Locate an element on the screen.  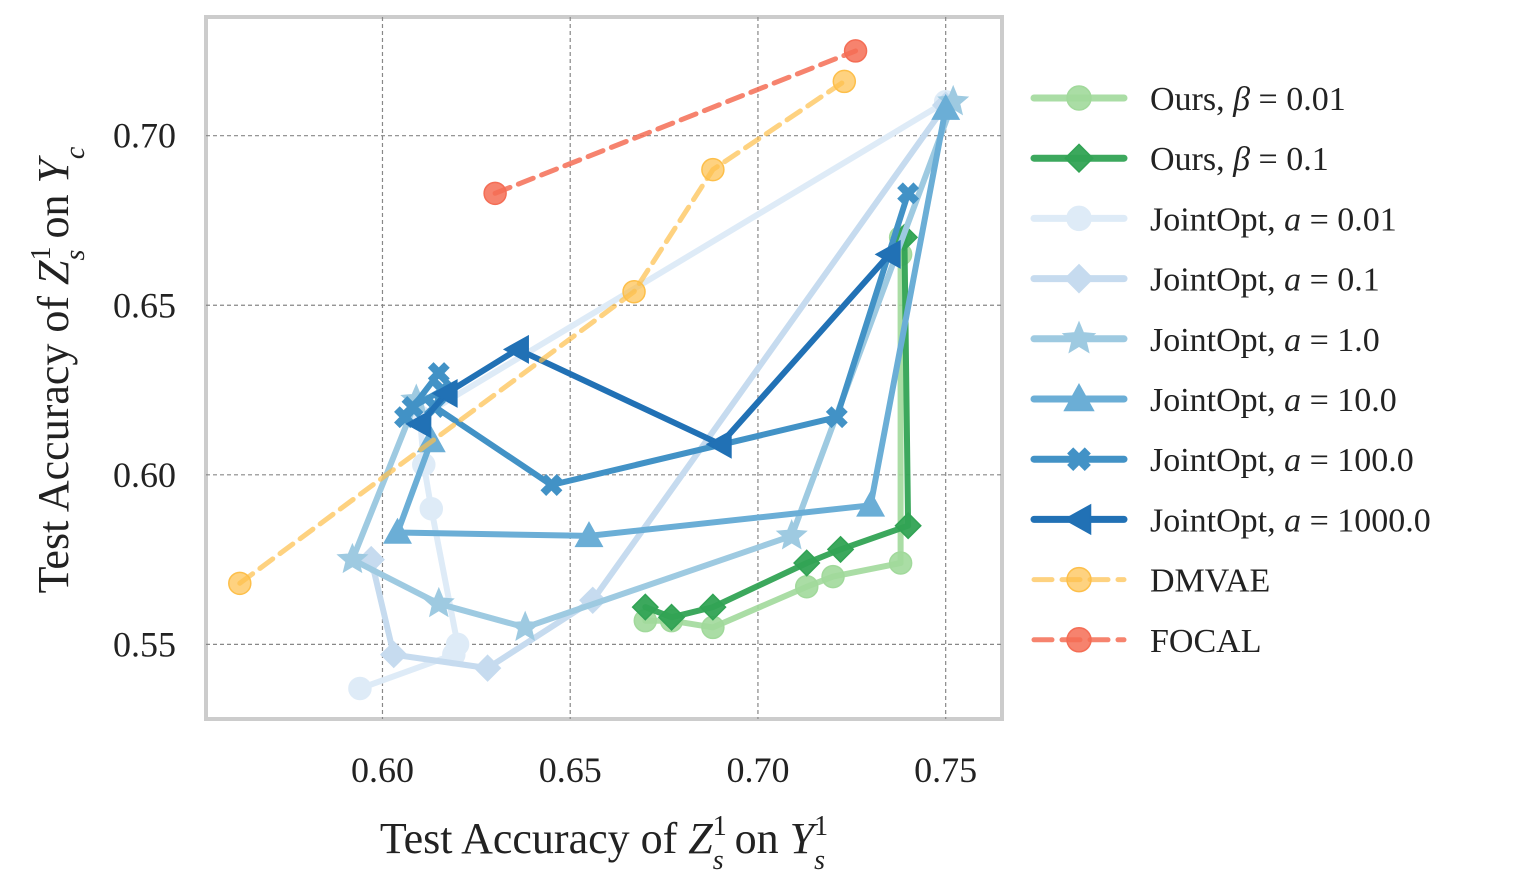
series-line is located at coordinates (675, 122).